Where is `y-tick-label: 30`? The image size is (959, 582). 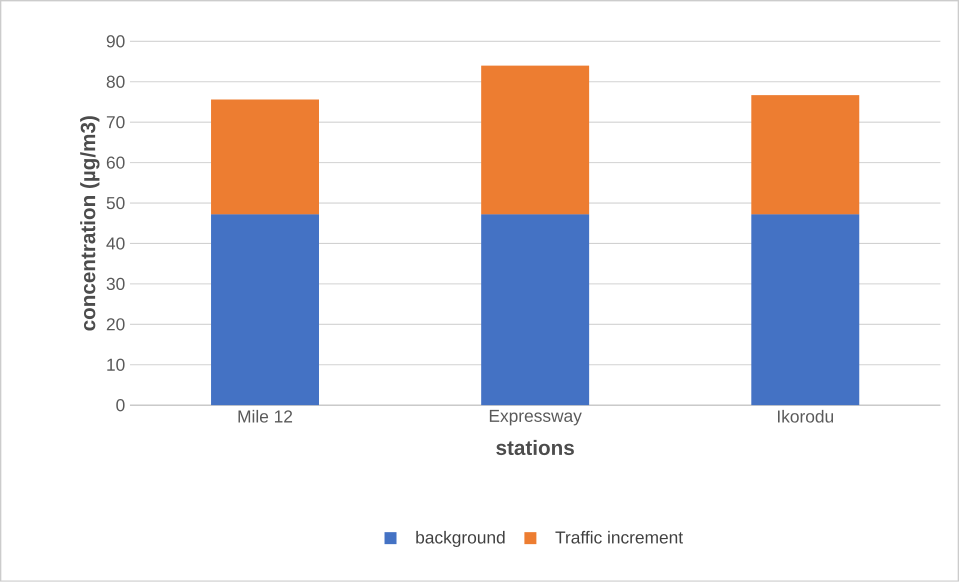 y-tick-label: 30 is located at coordinates (115, 284).